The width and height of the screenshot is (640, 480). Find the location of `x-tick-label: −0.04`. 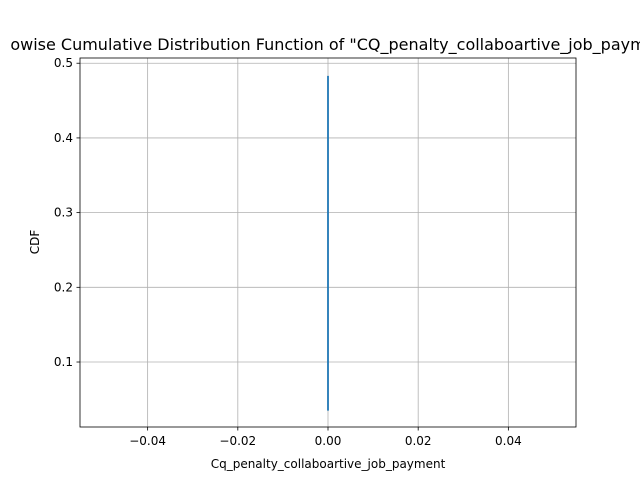

x-tick-label: −0.04 is located at coordinates (147, 441).